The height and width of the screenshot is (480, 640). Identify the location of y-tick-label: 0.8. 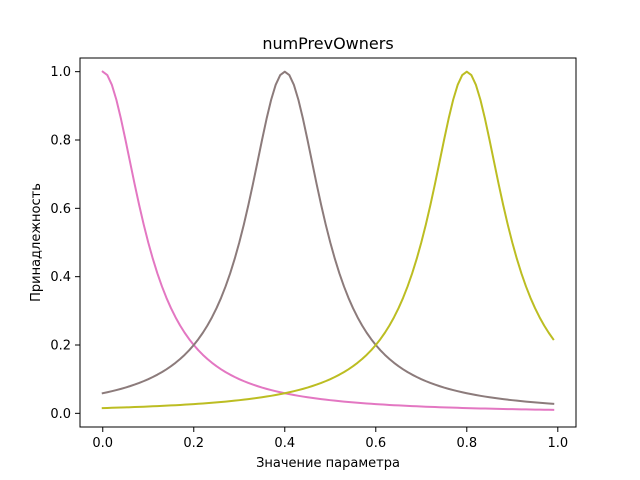
(60, 141).